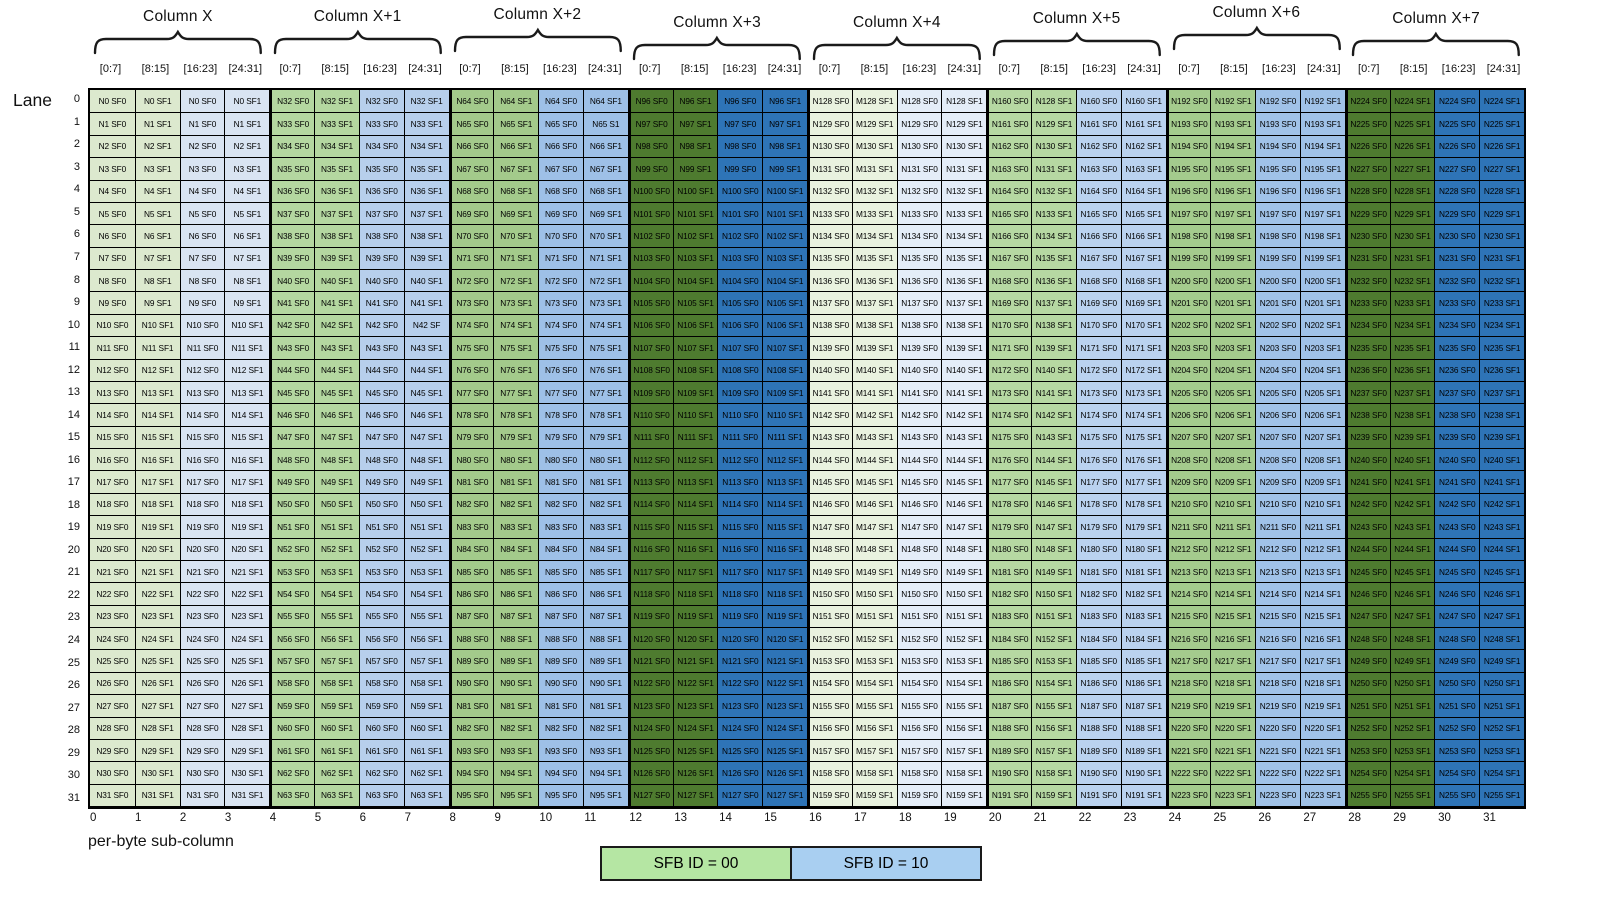 The height and width of the screenshot is (900, 1600). I want to click on grid-cell: N240 SF1, so click(1501, 459).